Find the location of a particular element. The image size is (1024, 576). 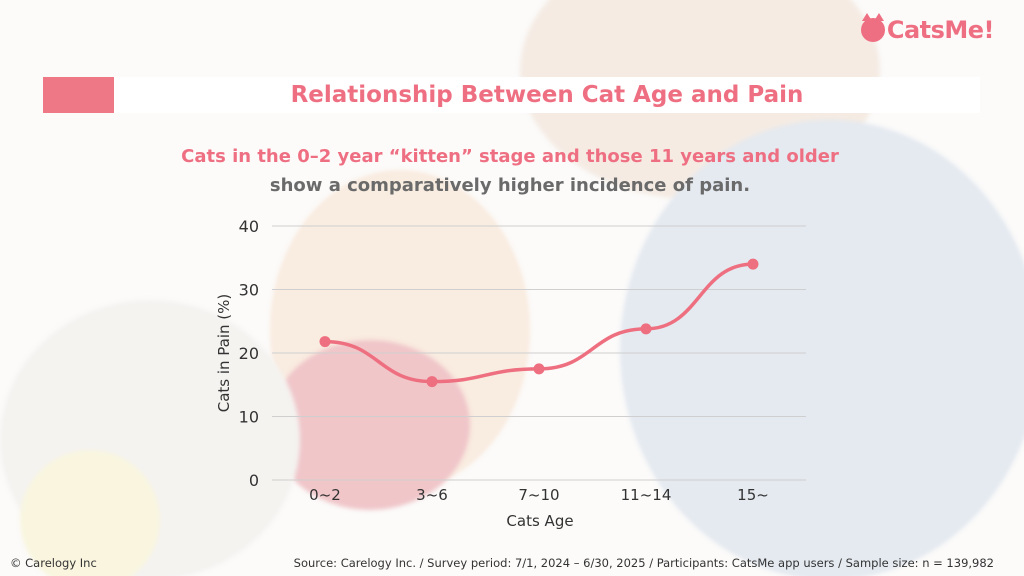

y-axis-label: Cats in Pain (%) is located at coordinates (224, 353).